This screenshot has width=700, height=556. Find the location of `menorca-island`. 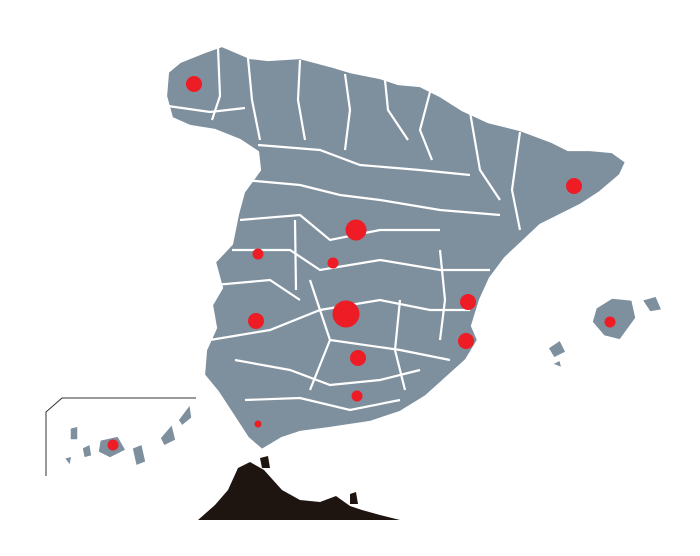

menorca-island is located at coordinates (652, 304).